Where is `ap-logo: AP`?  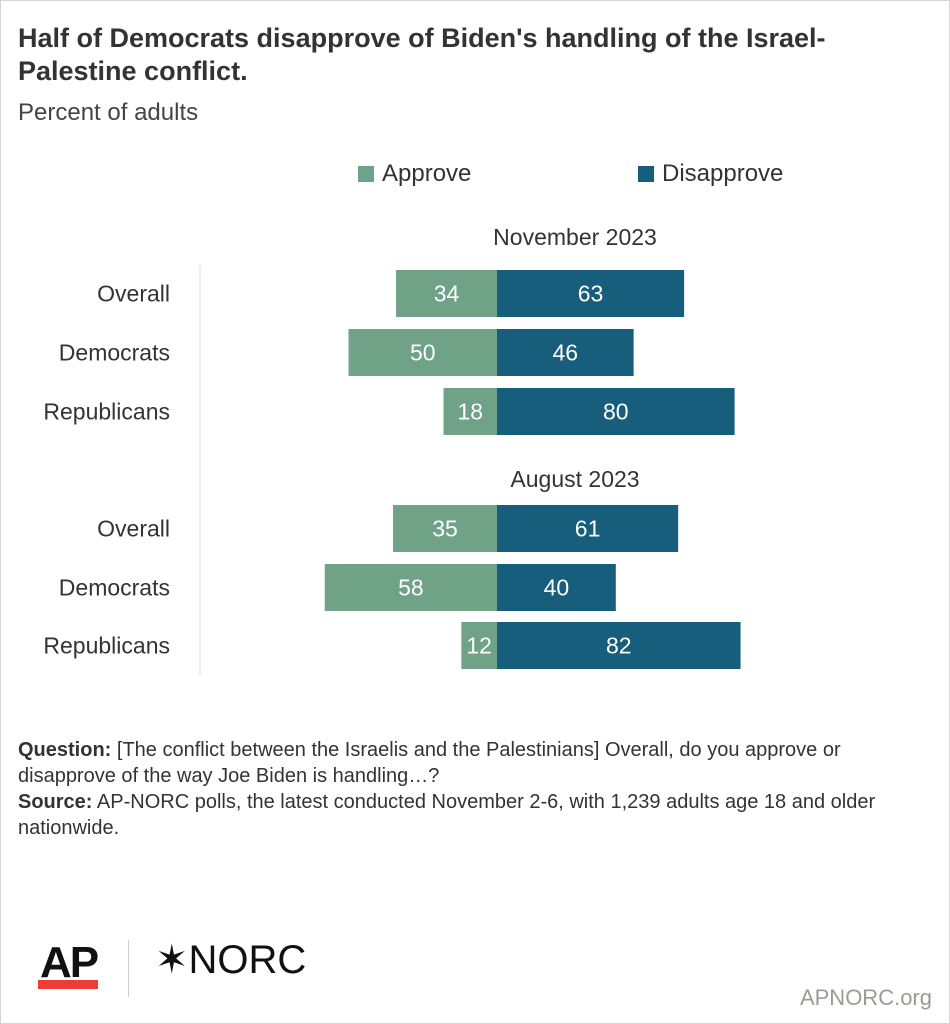 ap-logo: AP is located at coordinates (69, 962).